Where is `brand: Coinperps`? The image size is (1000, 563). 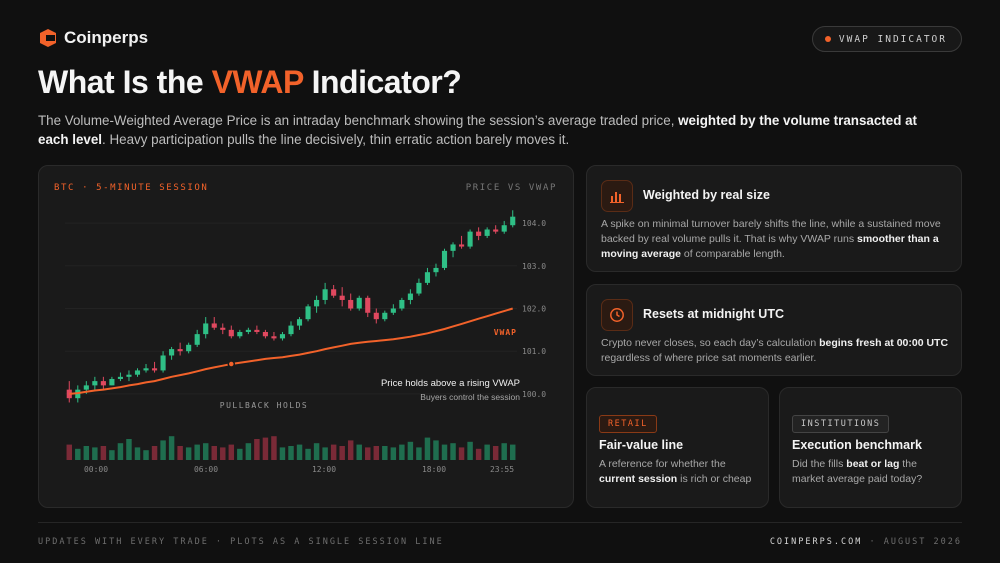
brand: Coinperps is located at coordinates (93, 38).